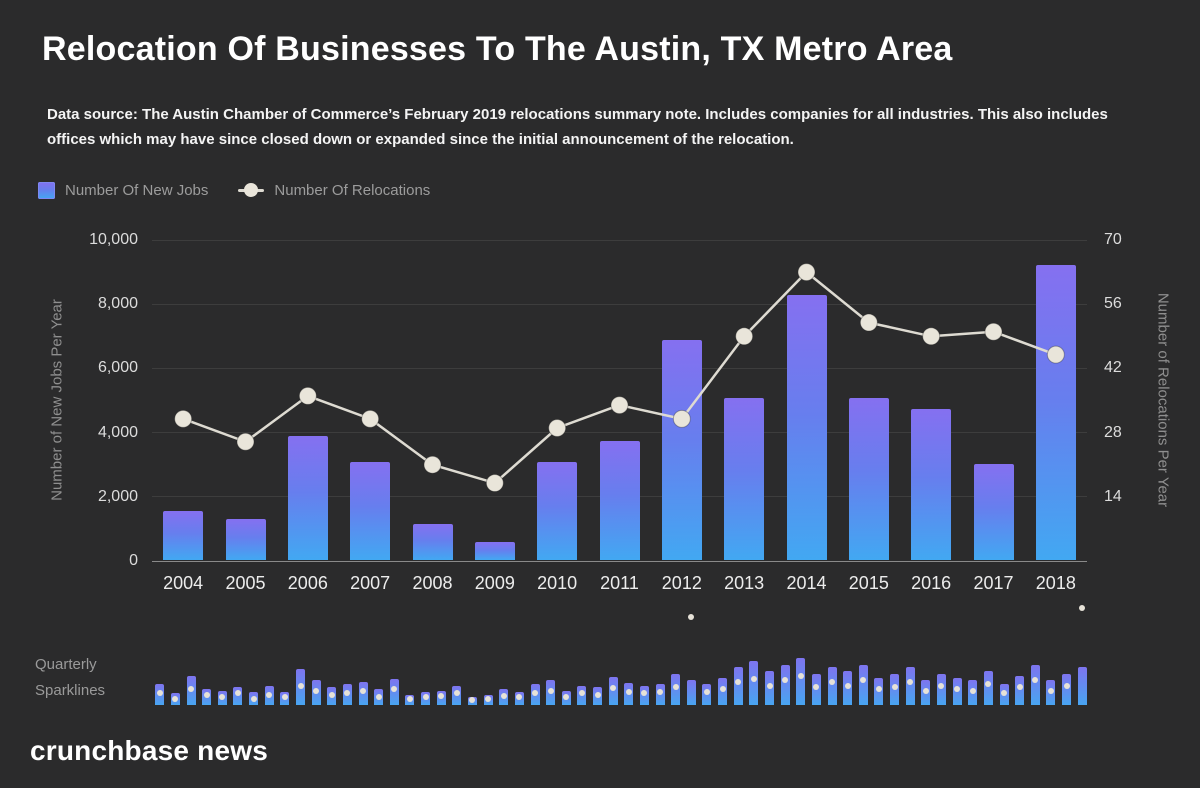  What do you see at coordinates (868, 583) in the screenshot?
I see `x-axis-label: 2015` at bounding box center [868, 583].